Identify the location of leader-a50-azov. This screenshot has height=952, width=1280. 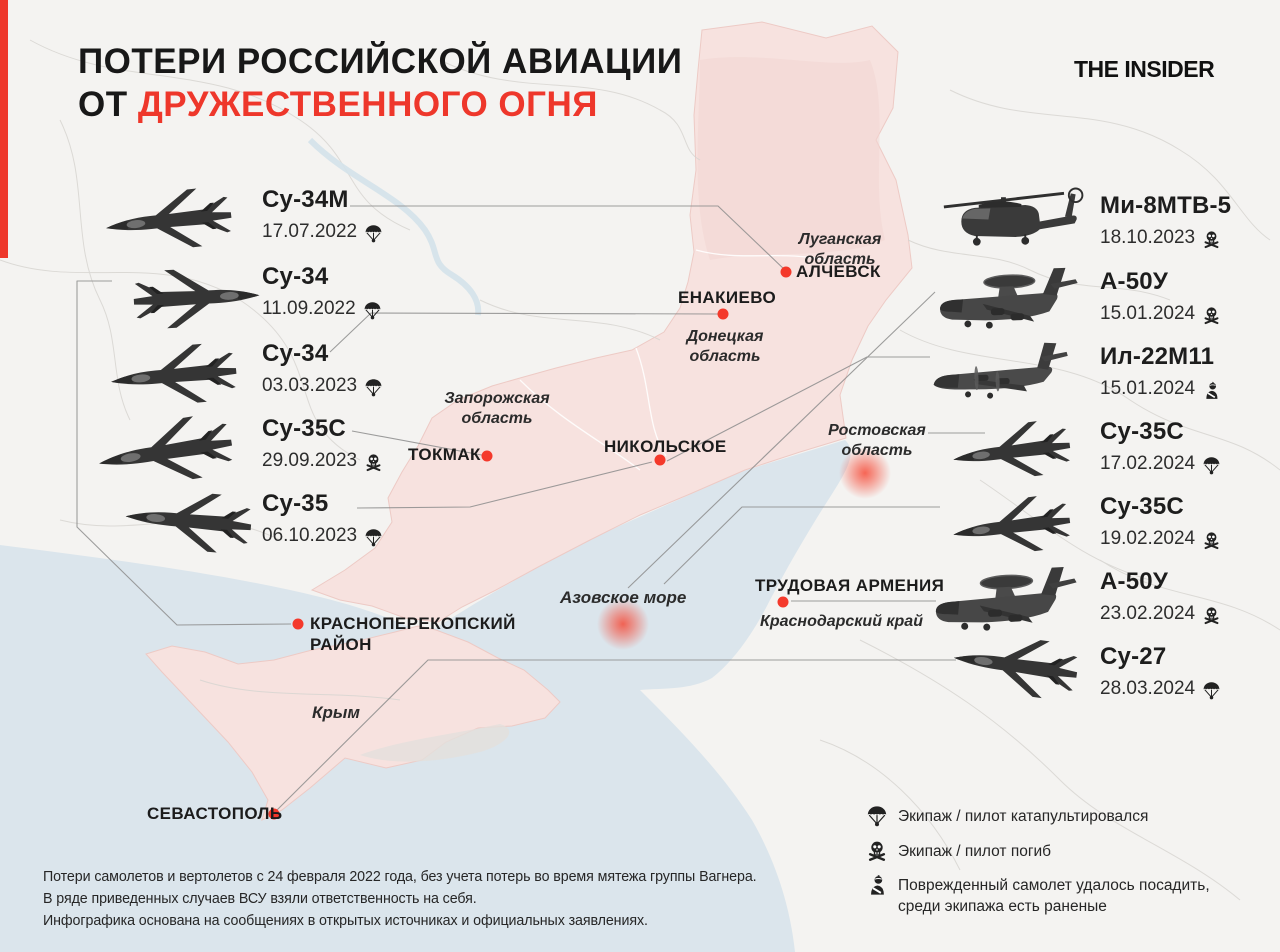
(781, 440).